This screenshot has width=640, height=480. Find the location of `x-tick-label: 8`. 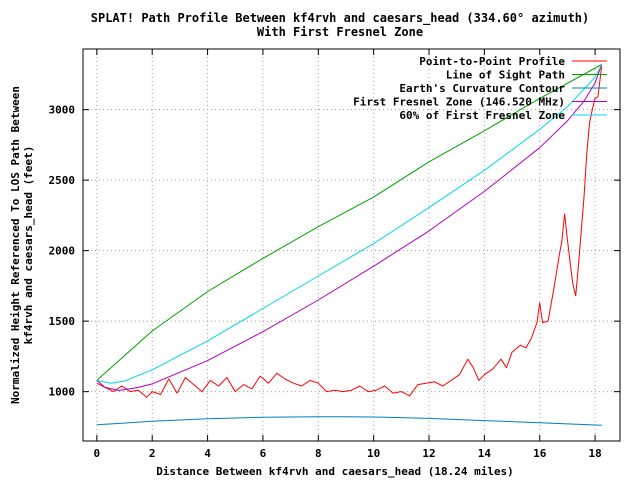

x-tick-label: 8 is located at coordinates (318, 453).